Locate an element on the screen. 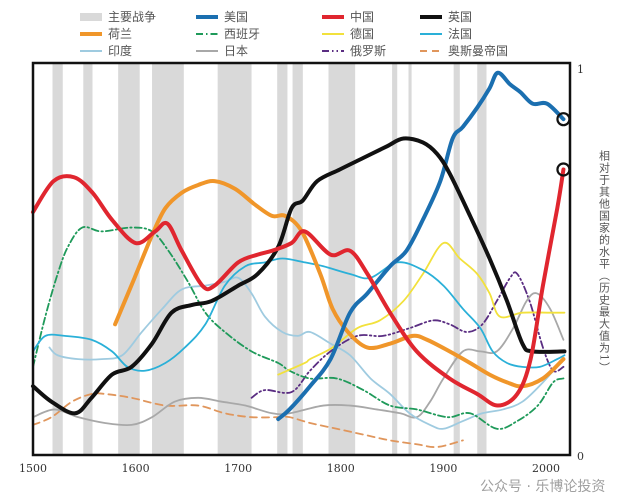 Image resolution: width=640 pixels, height=498 pixels. legend-item: 日本 is located at coordinates (222, 51).